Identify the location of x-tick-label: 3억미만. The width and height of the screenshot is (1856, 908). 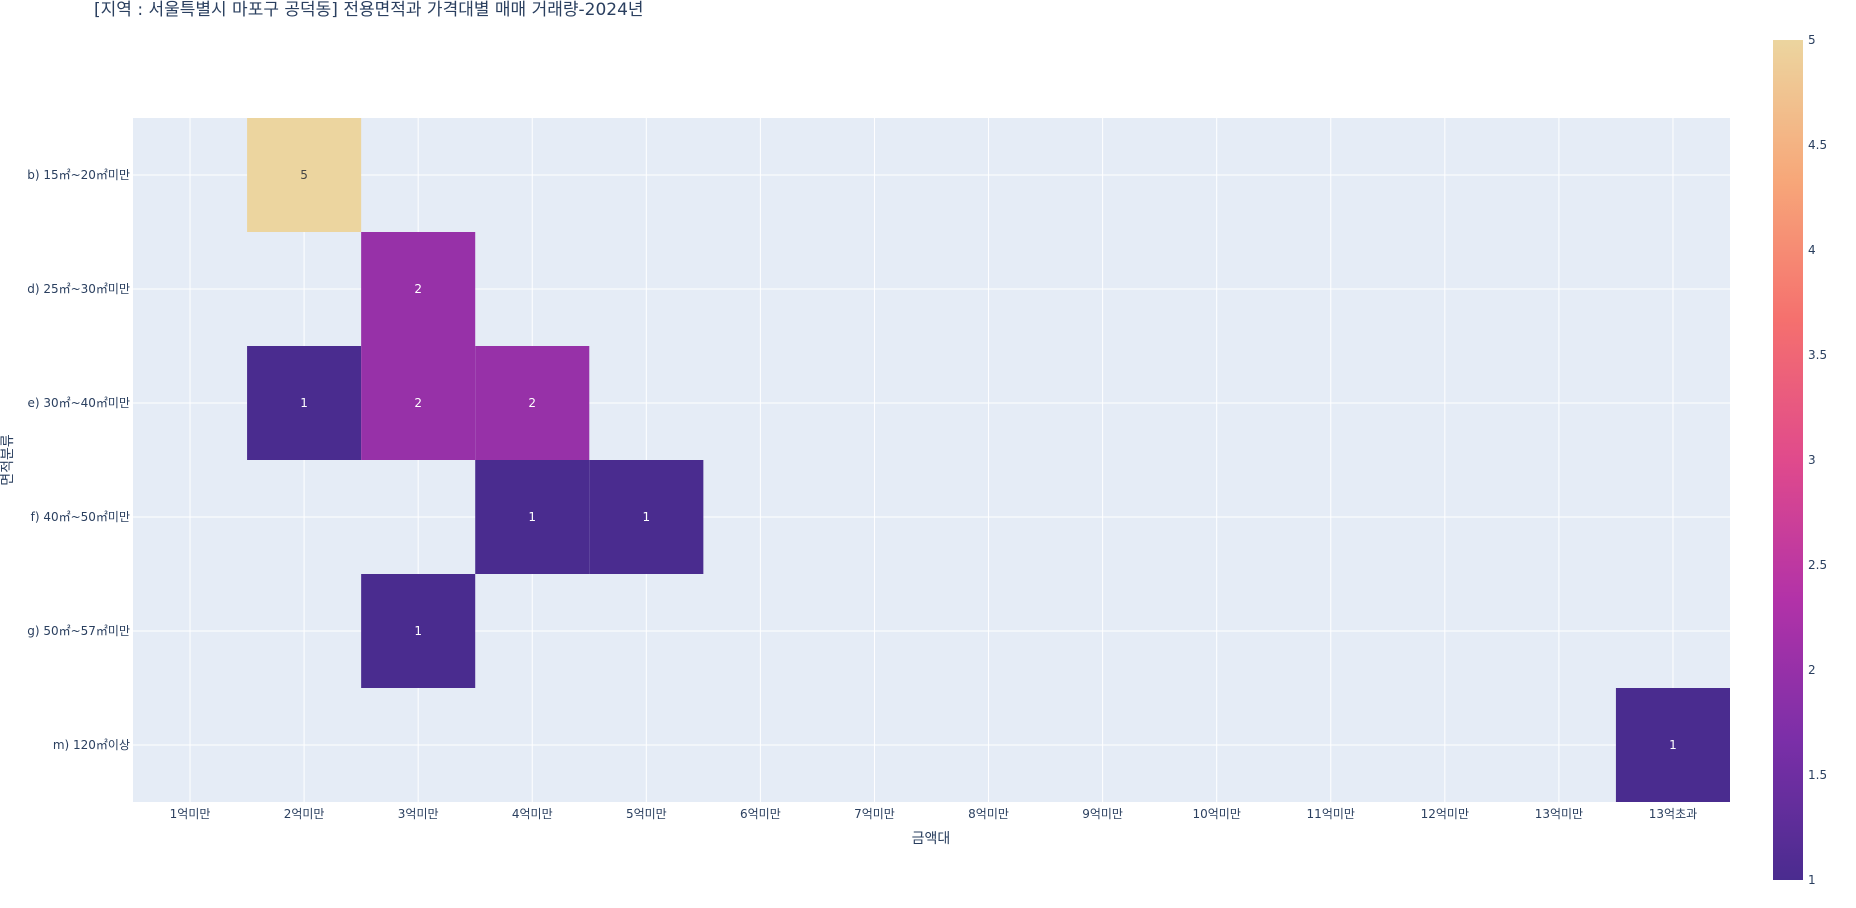
(418, 814).